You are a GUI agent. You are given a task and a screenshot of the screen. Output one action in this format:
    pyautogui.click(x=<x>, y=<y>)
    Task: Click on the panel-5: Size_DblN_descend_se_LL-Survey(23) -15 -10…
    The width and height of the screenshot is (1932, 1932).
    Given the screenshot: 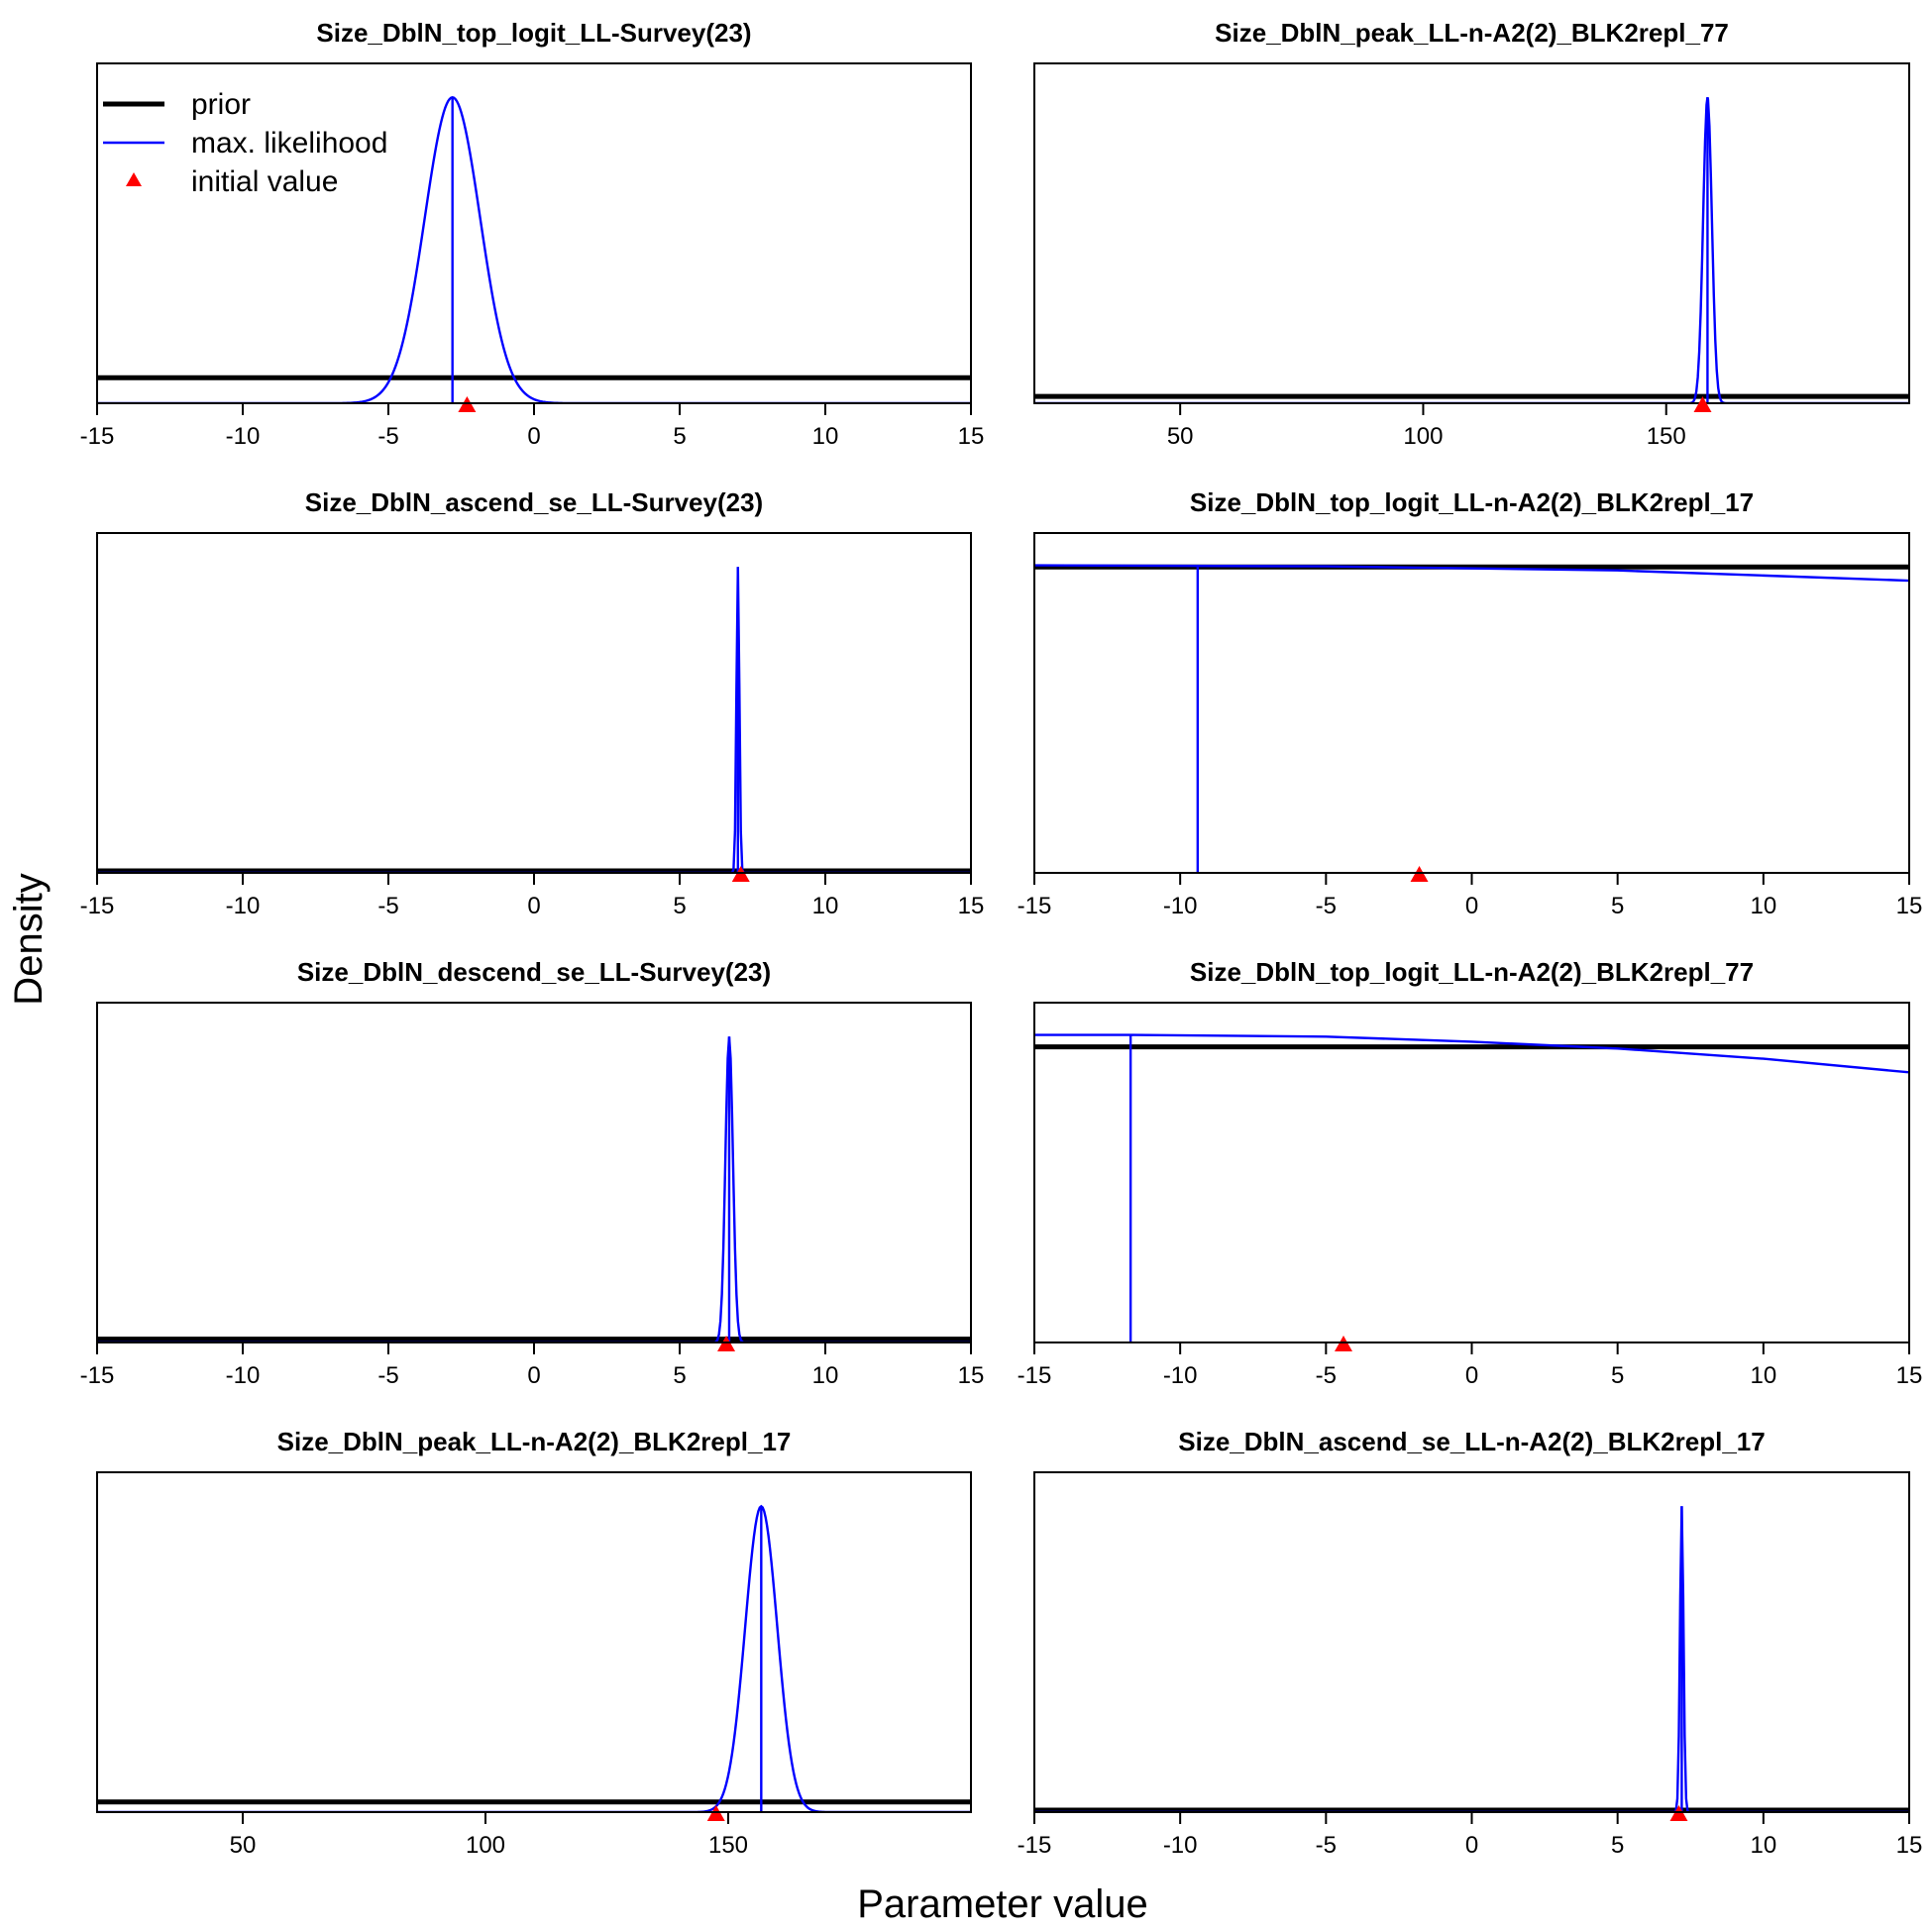 What is the action you would take?
    pyautogui.click(x=533, y=1173)
    